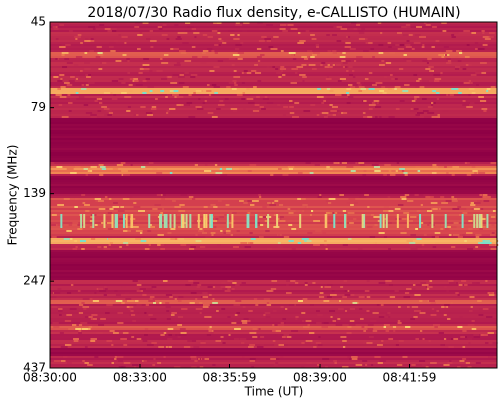 This screenshot has width=504, height=404. I want to click on x-tick-label: 08:41:59, so click(410, 378).